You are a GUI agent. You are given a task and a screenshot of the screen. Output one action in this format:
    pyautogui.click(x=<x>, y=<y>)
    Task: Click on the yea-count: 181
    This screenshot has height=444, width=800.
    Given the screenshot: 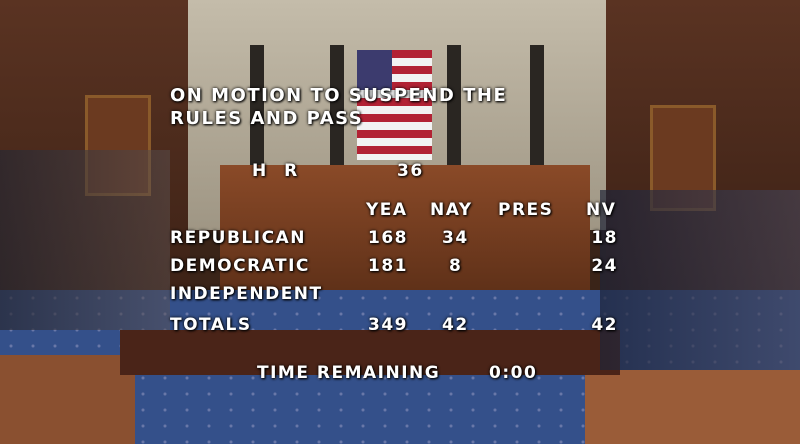 What is the action you would take?
    pyautogui.click(x=388, y=266)
    